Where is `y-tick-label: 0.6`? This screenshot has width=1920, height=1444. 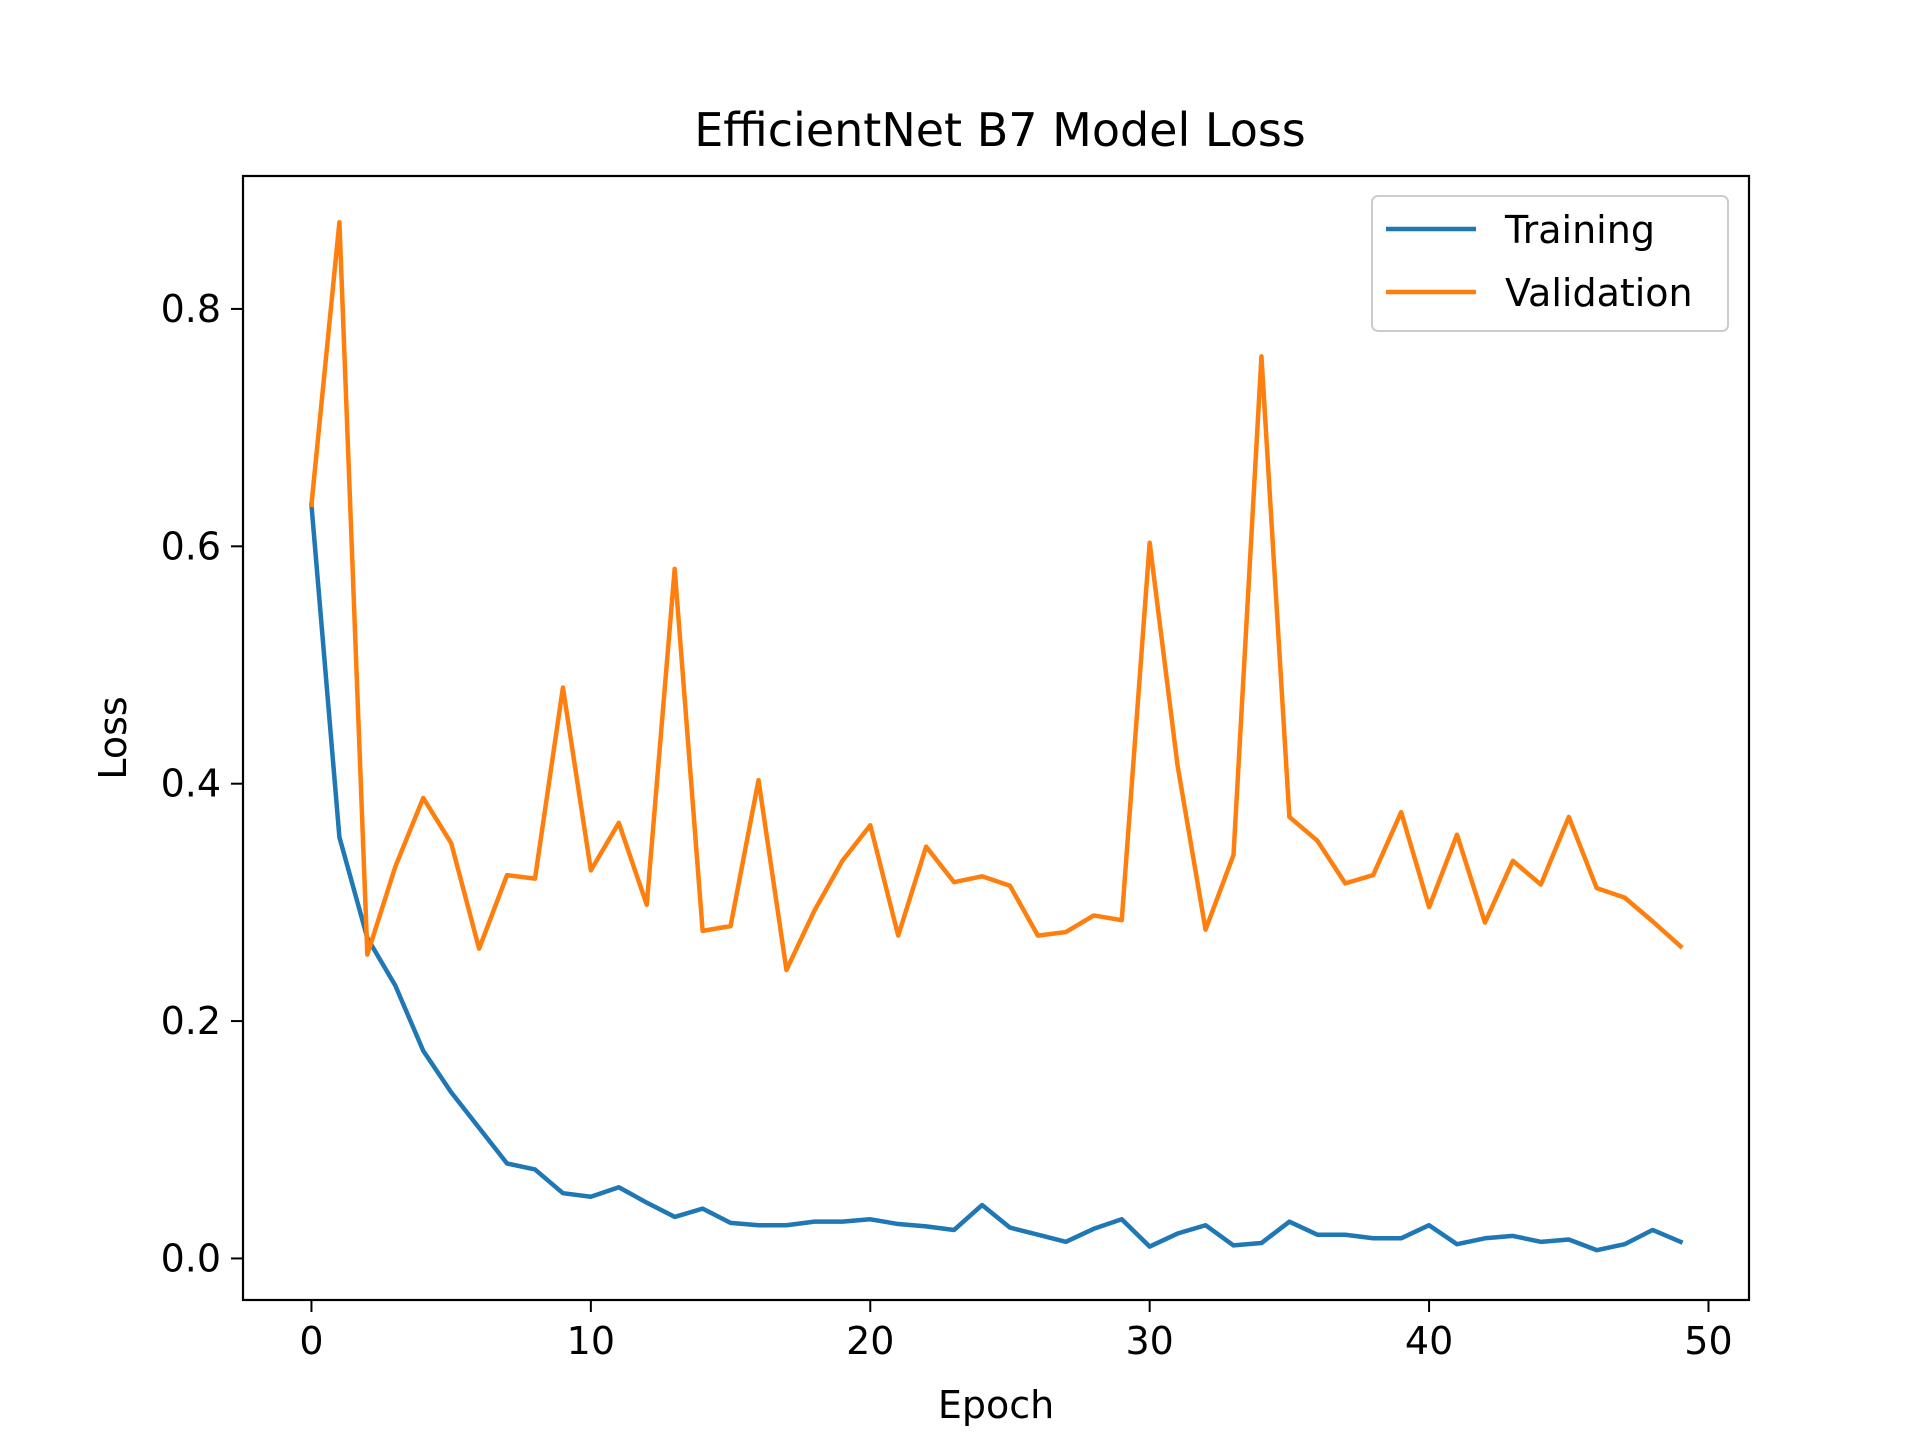 y-tick-label: 0.6 is located at coordinates (191, 546).